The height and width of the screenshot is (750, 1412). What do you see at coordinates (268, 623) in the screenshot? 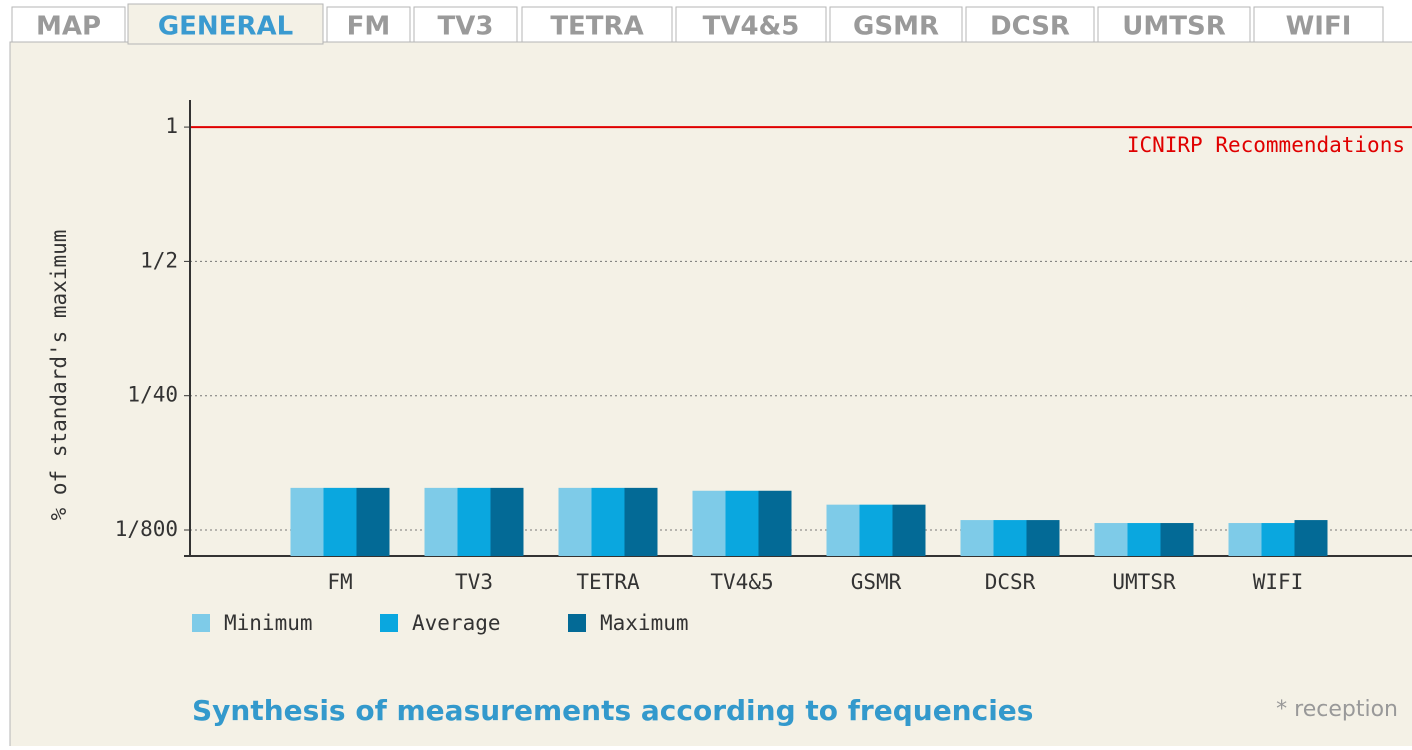
I see `legend-label: Minimum` at bounding box center [268, 623].